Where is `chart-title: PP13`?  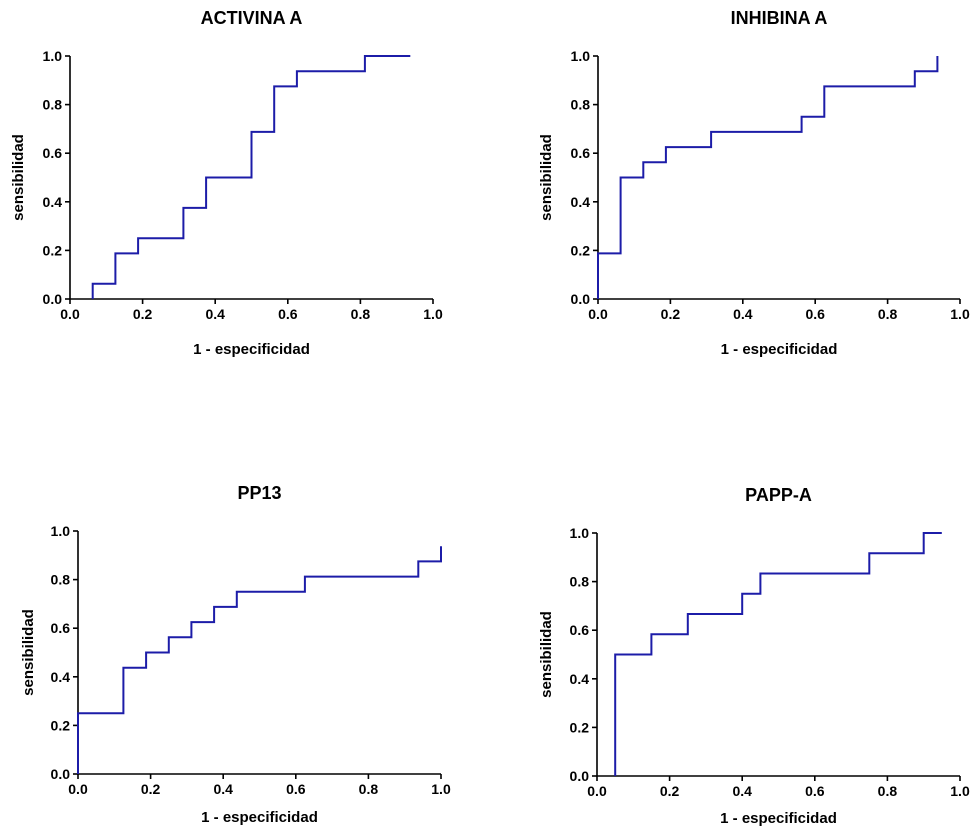
chart-title: PP13 is located at coordinates (259, 493).